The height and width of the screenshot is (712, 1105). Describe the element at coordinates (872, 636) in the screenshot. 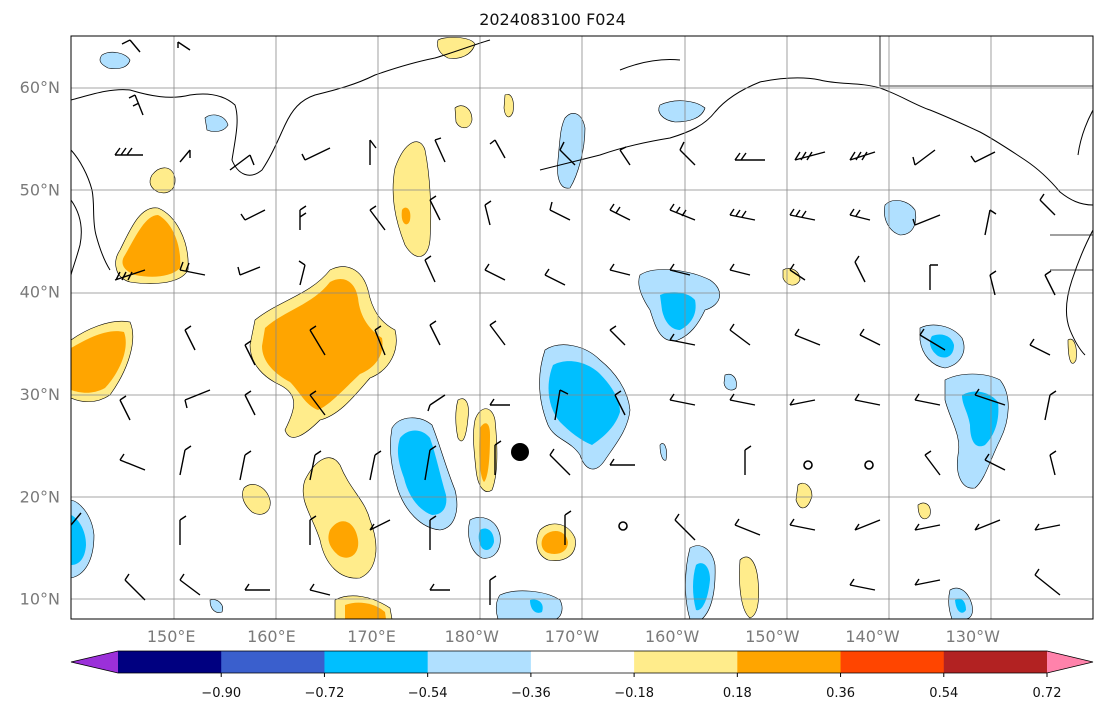

I see `longitude-label: 140°W` at that location.